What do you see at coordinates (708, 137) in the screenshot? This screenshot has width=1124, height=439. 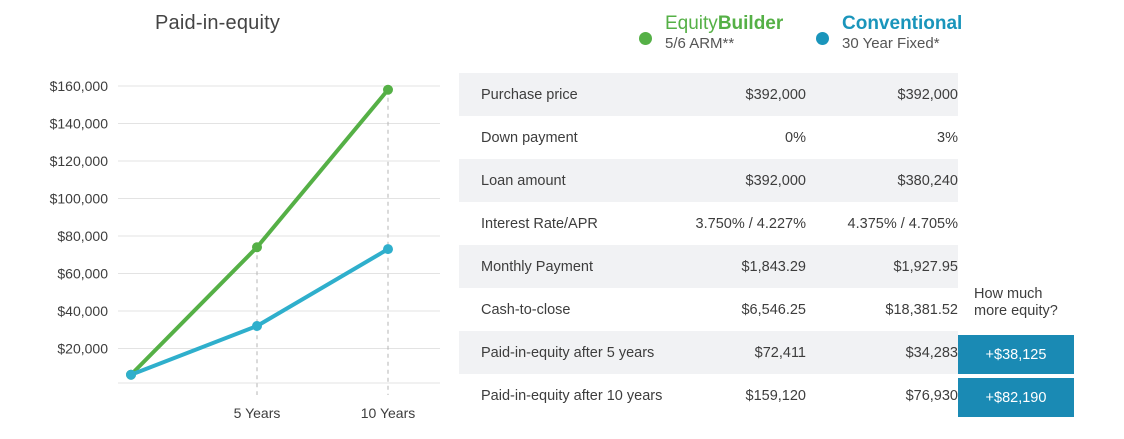 I see `table-row: Down payment 0% 3%` at bounding box center [708, 137].